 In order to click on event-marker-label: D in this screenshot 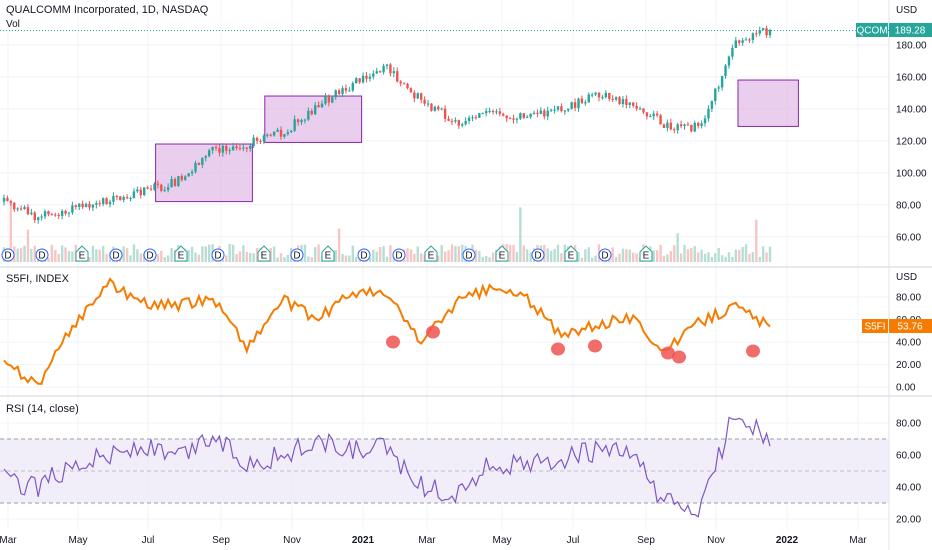, I will do `click(115, 256)`.